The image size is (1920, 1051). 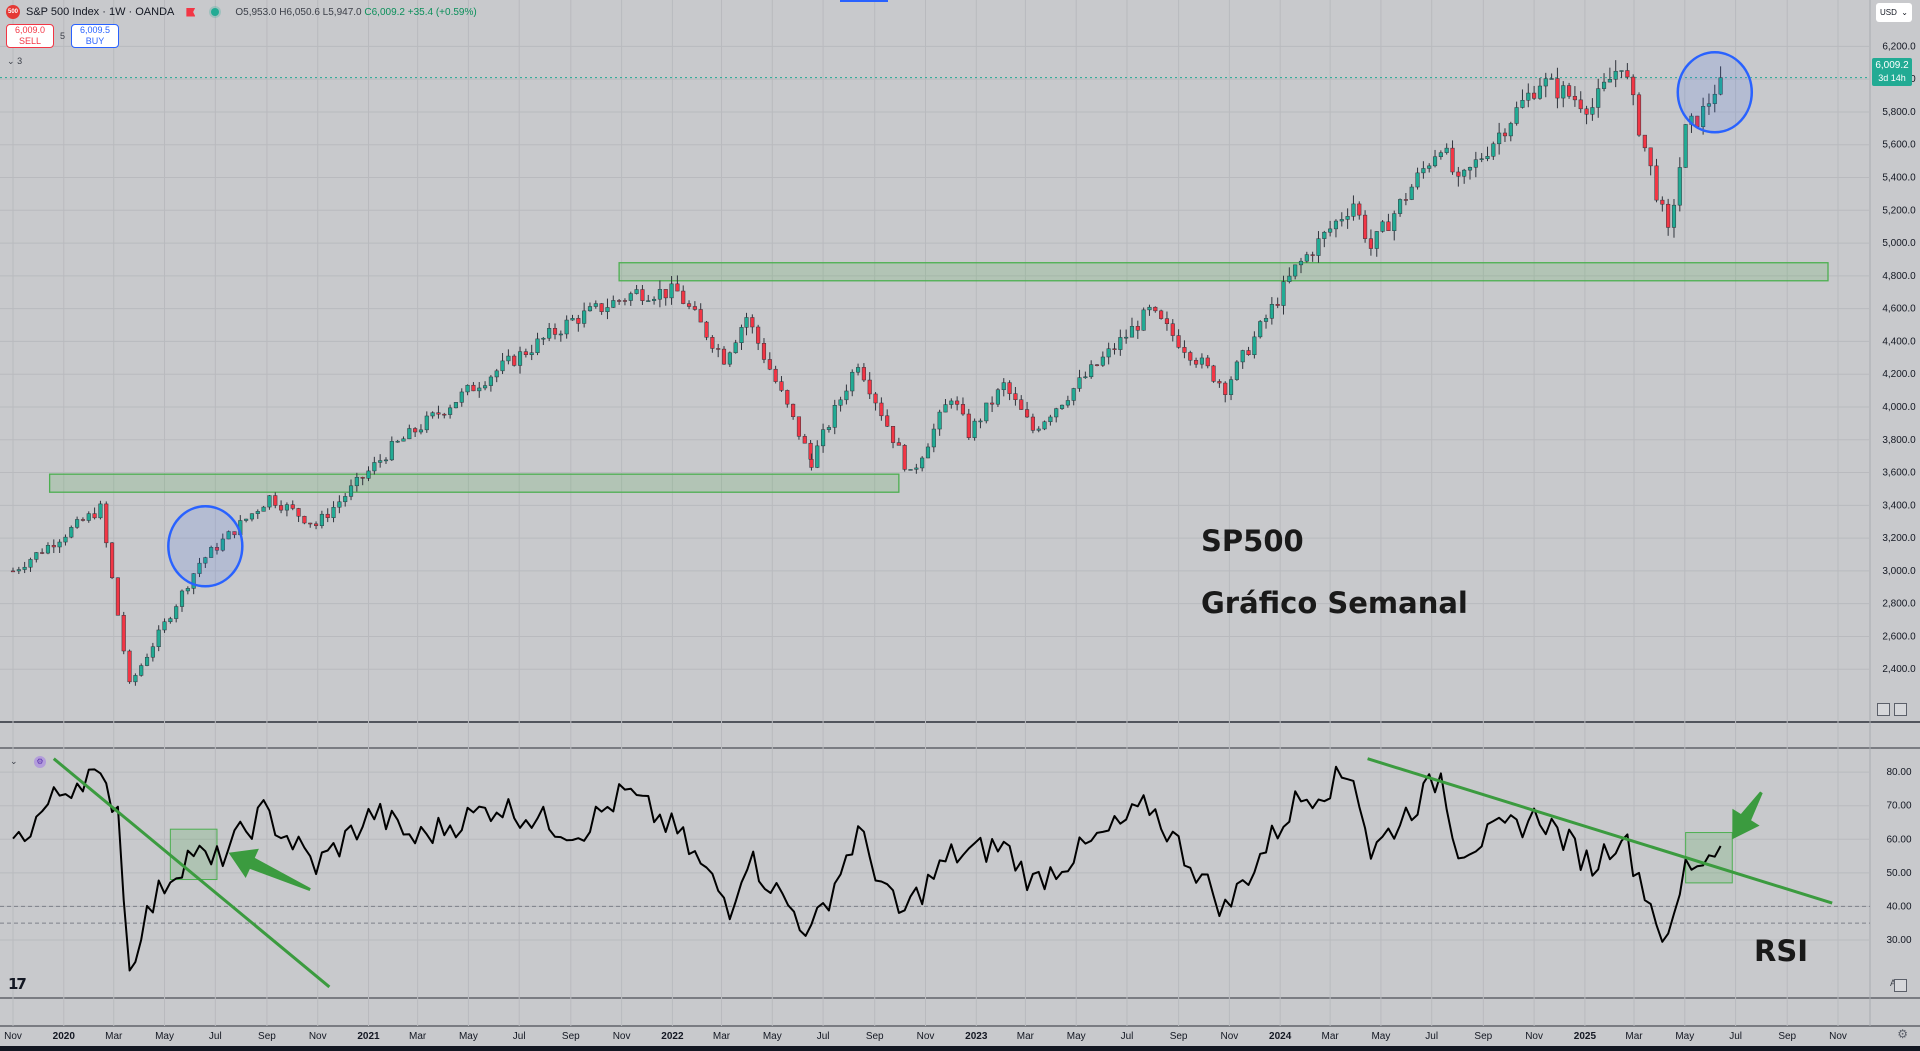 I want to click on time-axis-label: Sep, so click(x=1483, y=1036).